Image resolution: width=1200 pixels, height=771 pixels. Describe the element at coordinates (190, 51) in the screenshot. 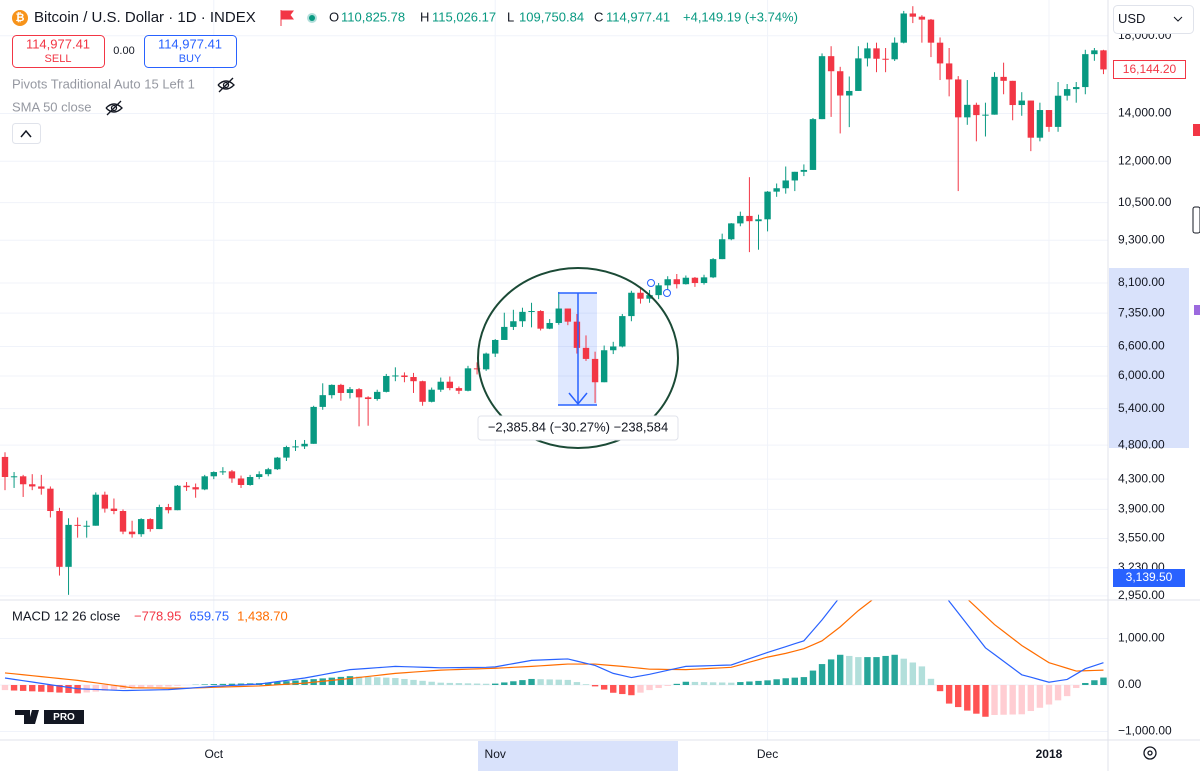

I see `buy-button` at that location.